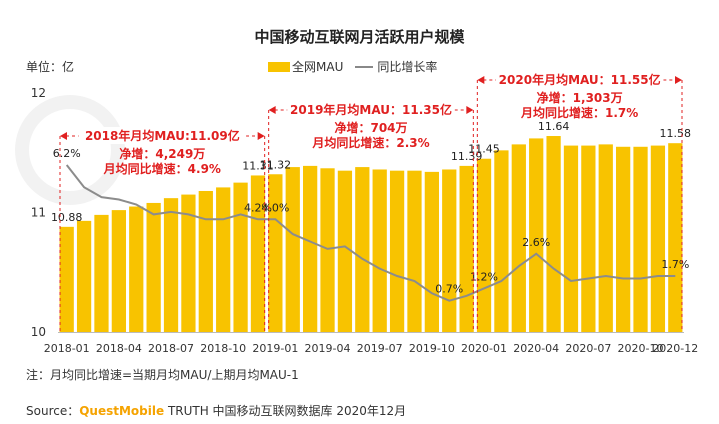 Image resolution: width=719 pixels, height=424 pixels. I want to click on x-tick-label: 2020-01, so click(484, 348).